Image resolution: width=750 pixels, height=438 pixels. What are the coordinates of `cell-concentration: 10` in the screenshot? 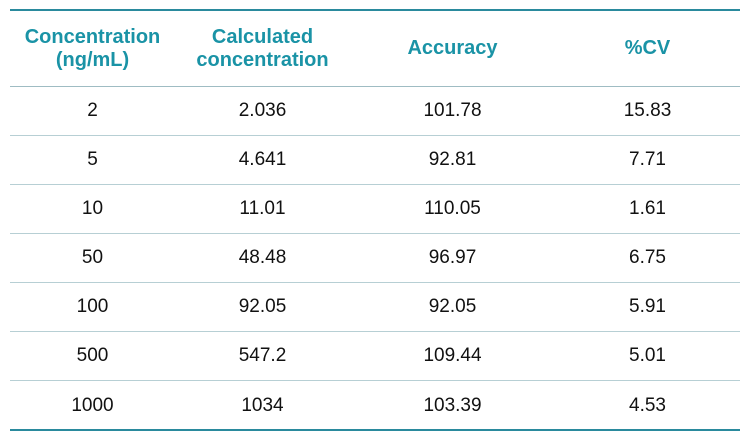 It's located at (92, 209).